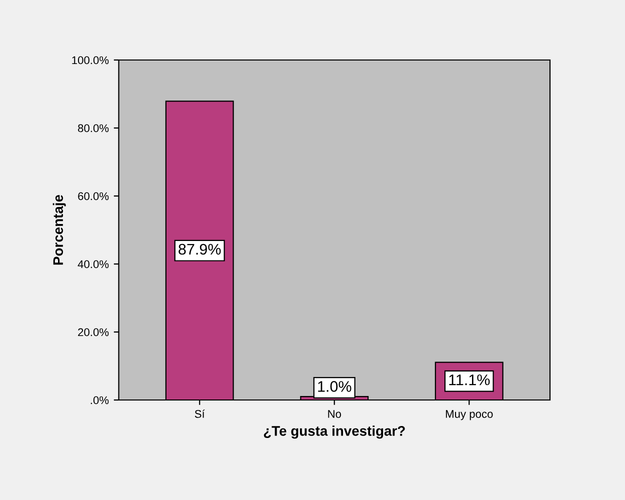  I want to click on y-tick-label: 60.0%, so click(93, 196).